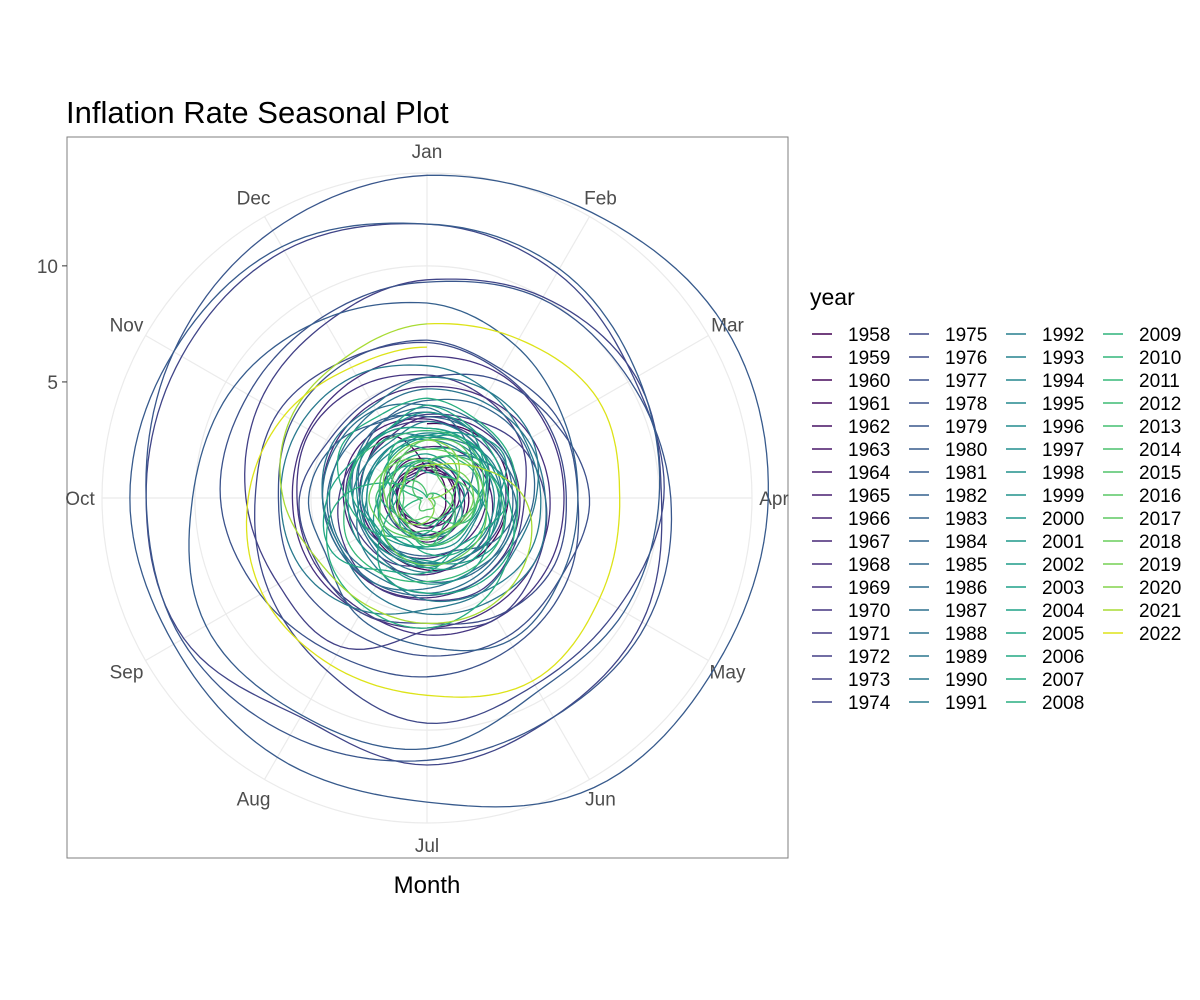 This screenshot has height=1000, width=1200. Describe the element at coordinates (966, 542) in the screenshot. I see `legend-label: 1984` at that location.